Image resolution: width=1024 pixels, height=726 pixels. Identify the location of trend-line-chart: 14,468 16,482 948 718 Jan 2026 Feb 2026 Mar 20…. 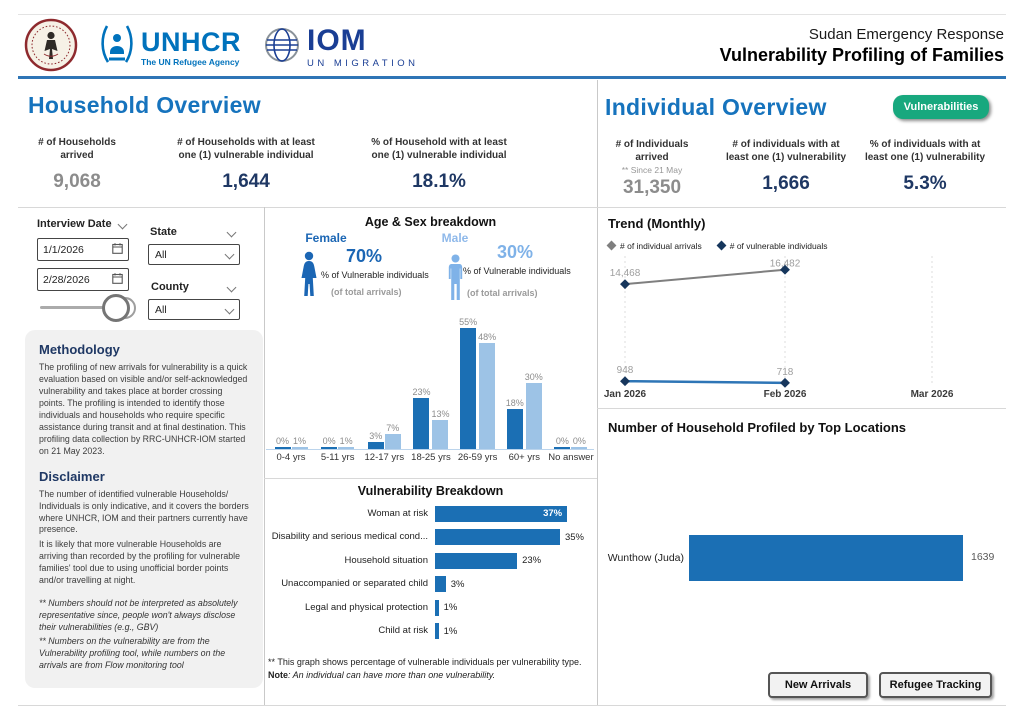
(779, 328).